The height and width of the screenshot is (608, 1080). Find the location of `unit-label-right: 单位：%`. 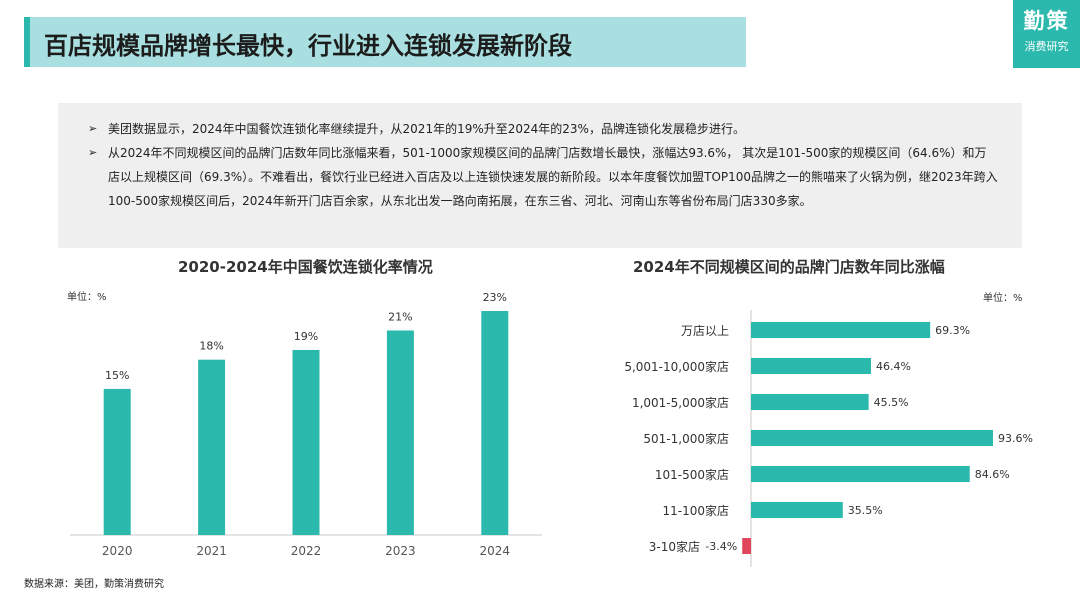

unit-label-right: 单位：% is located at coordinates (1003, 298).